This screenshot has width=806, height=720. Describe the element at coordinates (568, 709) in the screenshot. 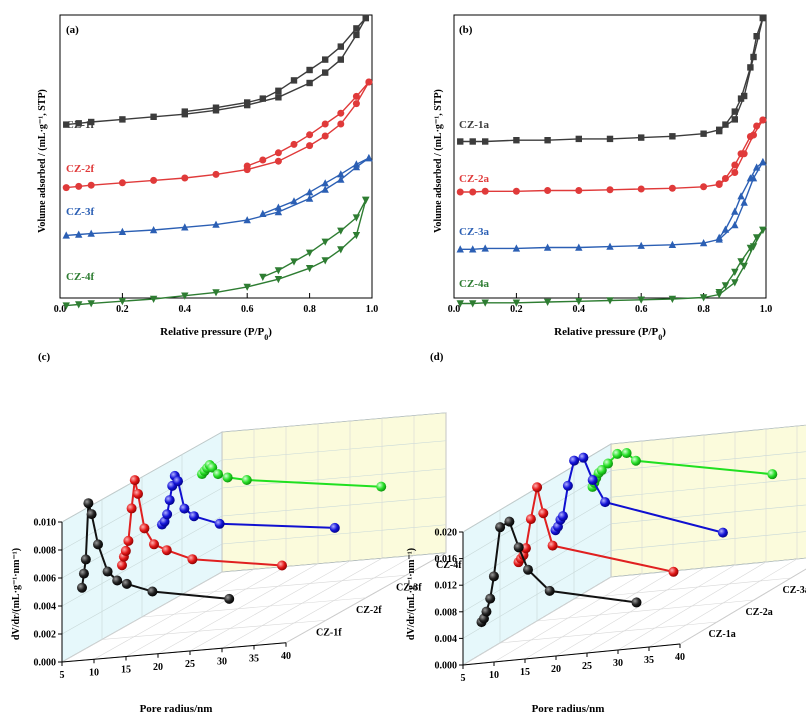

I see `panel-d-xlabel: Pore radius/nm` at that location.